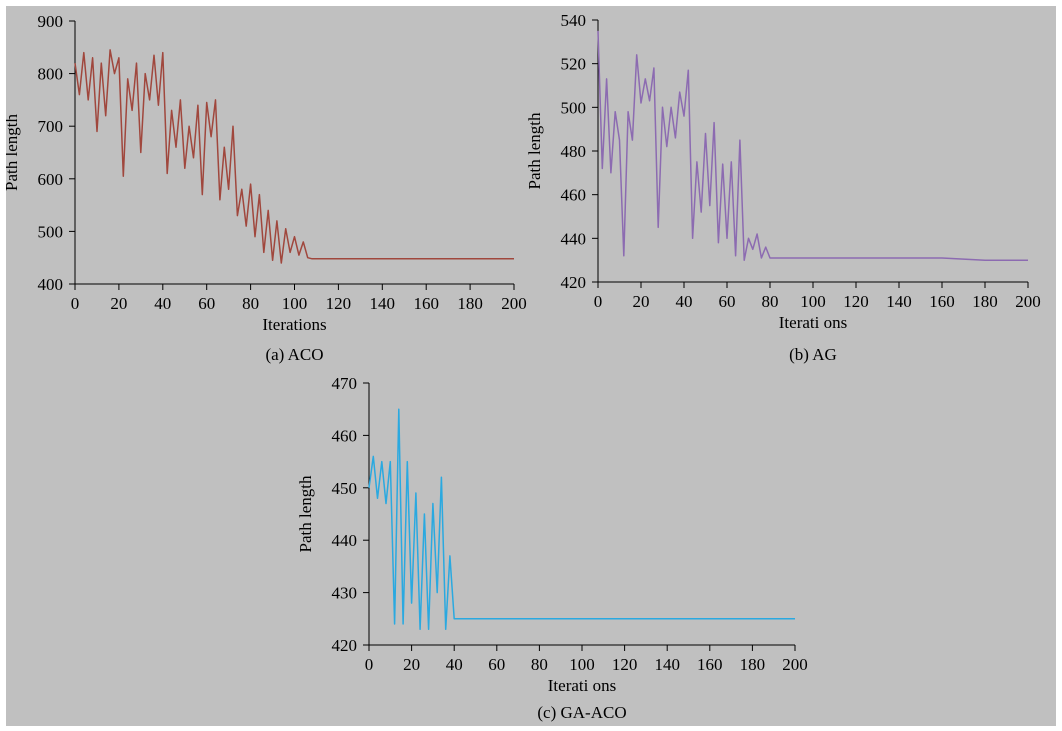 This screenshot has width=1062, height=731. What do you see at coordinates (345, 593) in the screenshot?
I see `y-tick-label: 430` at bounding box center [345, 593].